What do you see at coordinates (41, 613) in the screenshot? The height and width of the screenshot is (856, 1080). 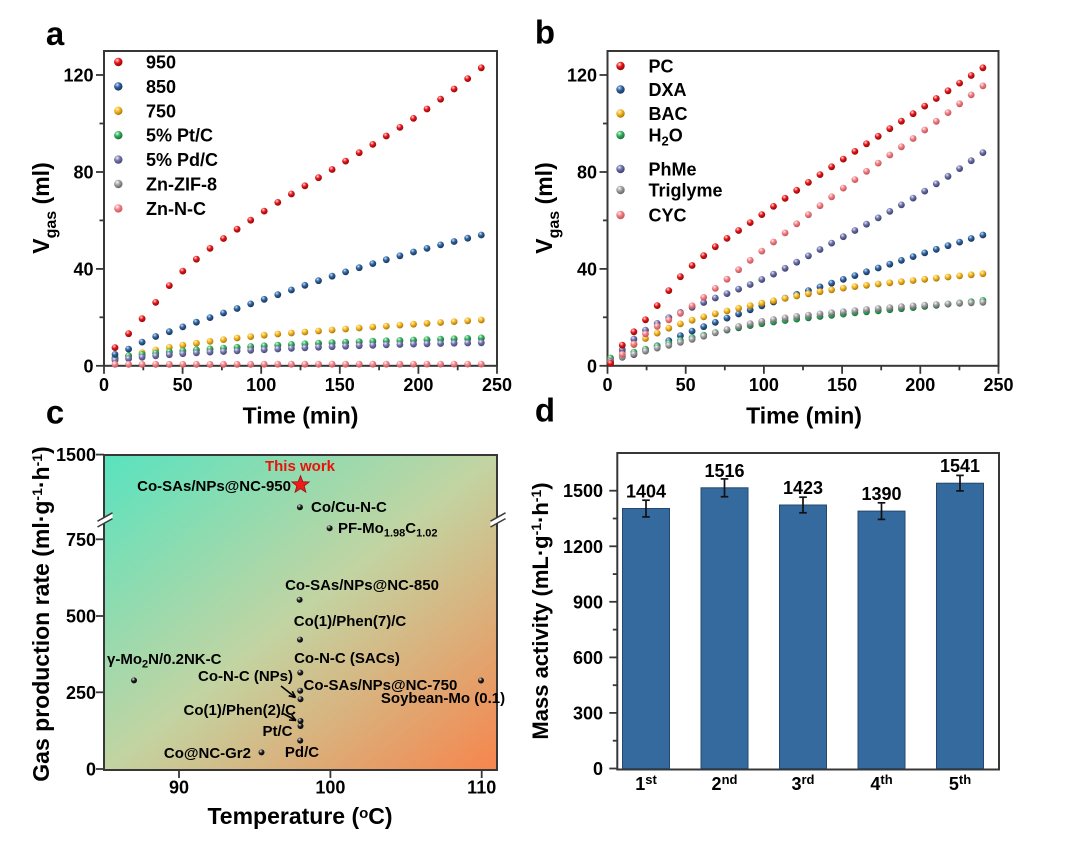 I see `svg-text:Gas production rate (ml·g-1·h-: Gas production rate (ml·g-1·h-1)` at bounding box center [41, 613].